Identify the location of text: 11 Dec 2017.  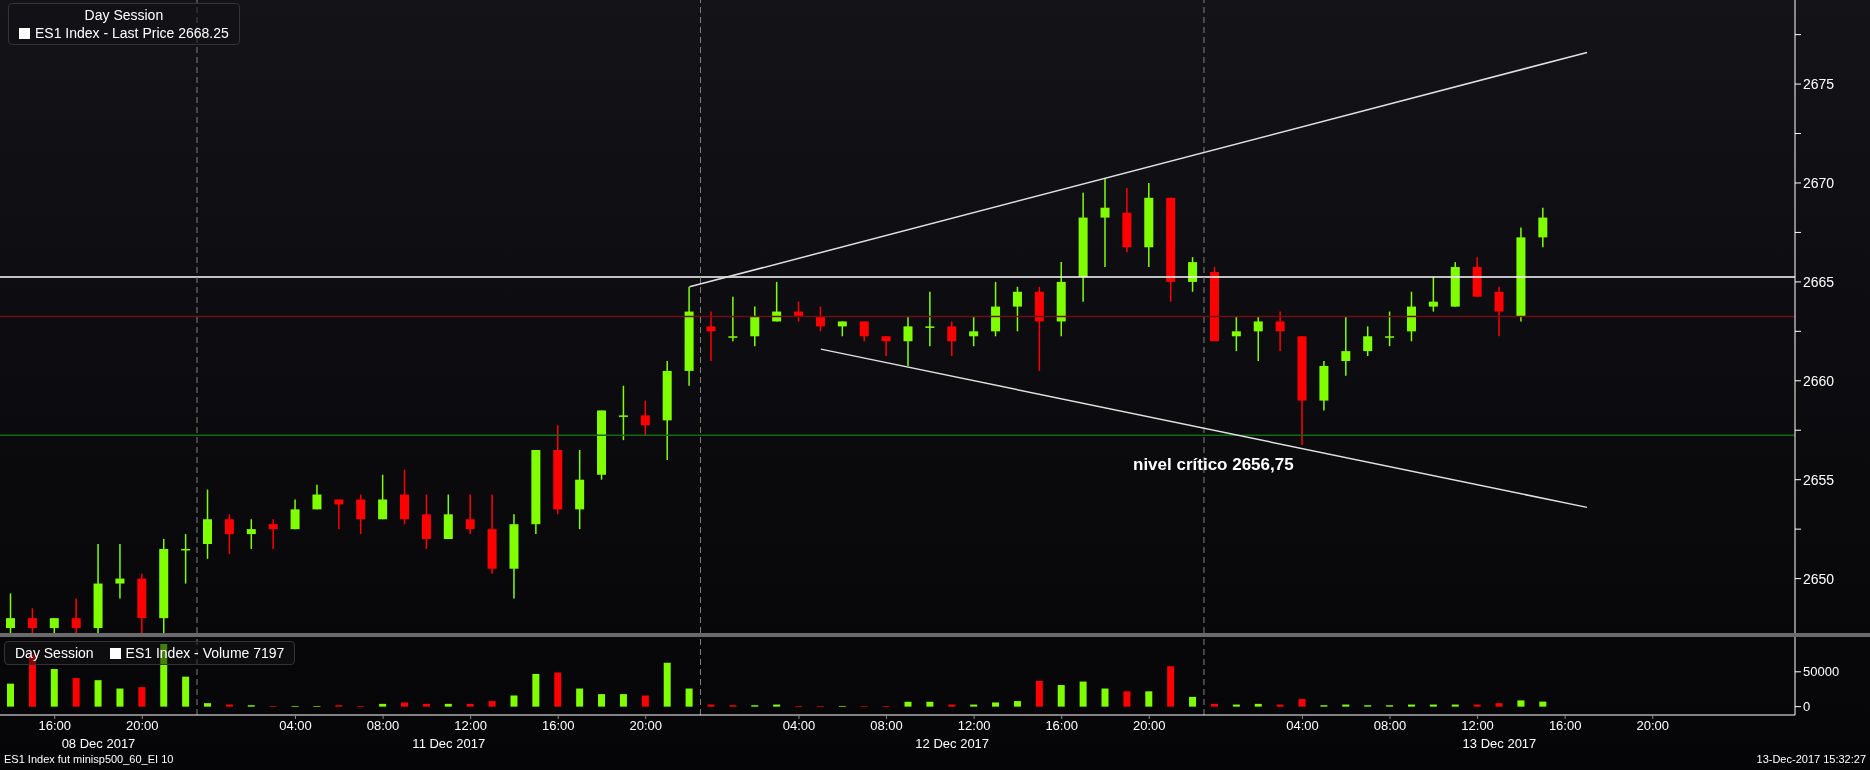
(449, 744).